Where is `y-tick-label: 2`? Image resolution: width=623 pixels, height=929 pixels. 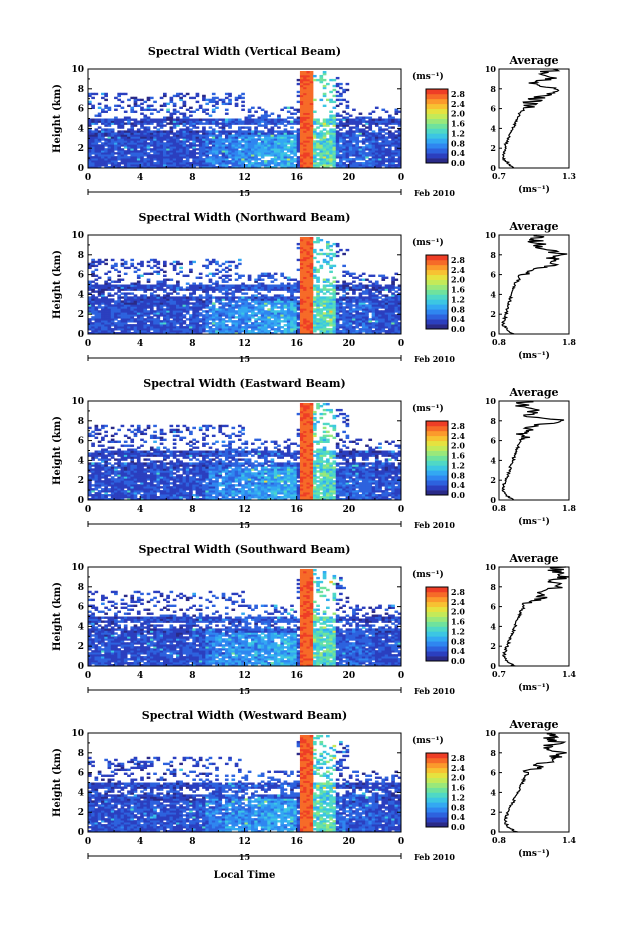
y-tick-label: 2 is located at coordinates (81, 149).